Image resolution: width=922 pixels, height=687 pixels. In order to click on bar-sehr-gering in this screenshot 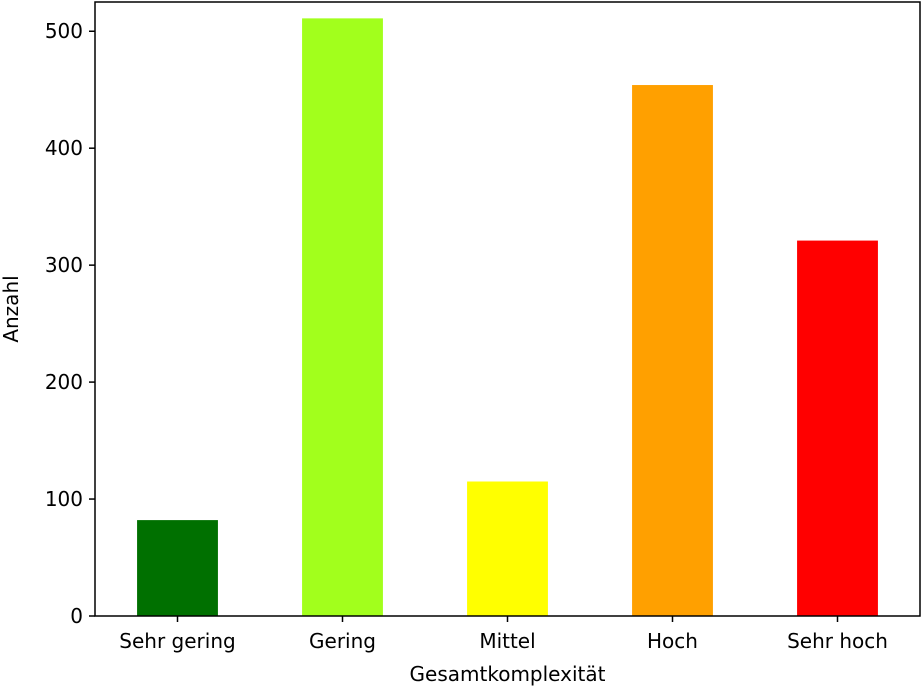, I will do `click(177, 568)`.